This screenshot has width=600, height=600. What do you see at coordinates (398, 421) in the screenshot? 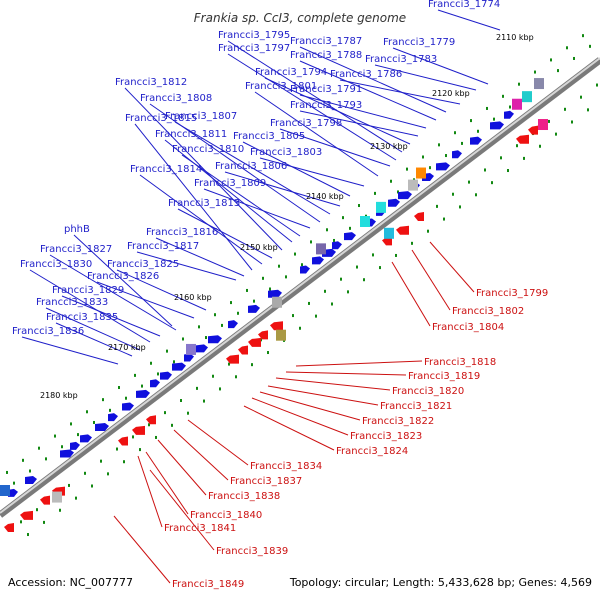
I see `gene-label: Francci3_1822` at bounding box center [398, 421].